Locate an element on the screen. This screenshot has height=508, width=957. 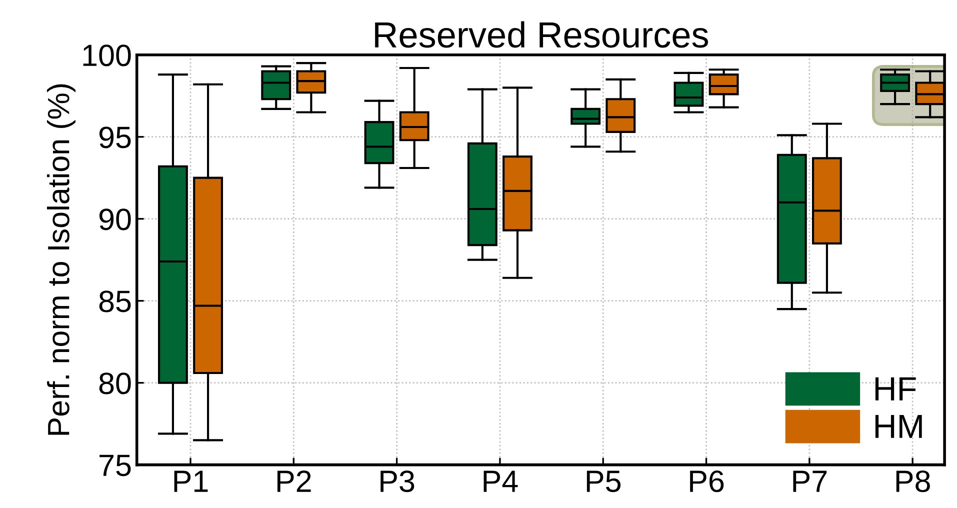
x-tick-label: P8 is located at coordinates (913, 481).